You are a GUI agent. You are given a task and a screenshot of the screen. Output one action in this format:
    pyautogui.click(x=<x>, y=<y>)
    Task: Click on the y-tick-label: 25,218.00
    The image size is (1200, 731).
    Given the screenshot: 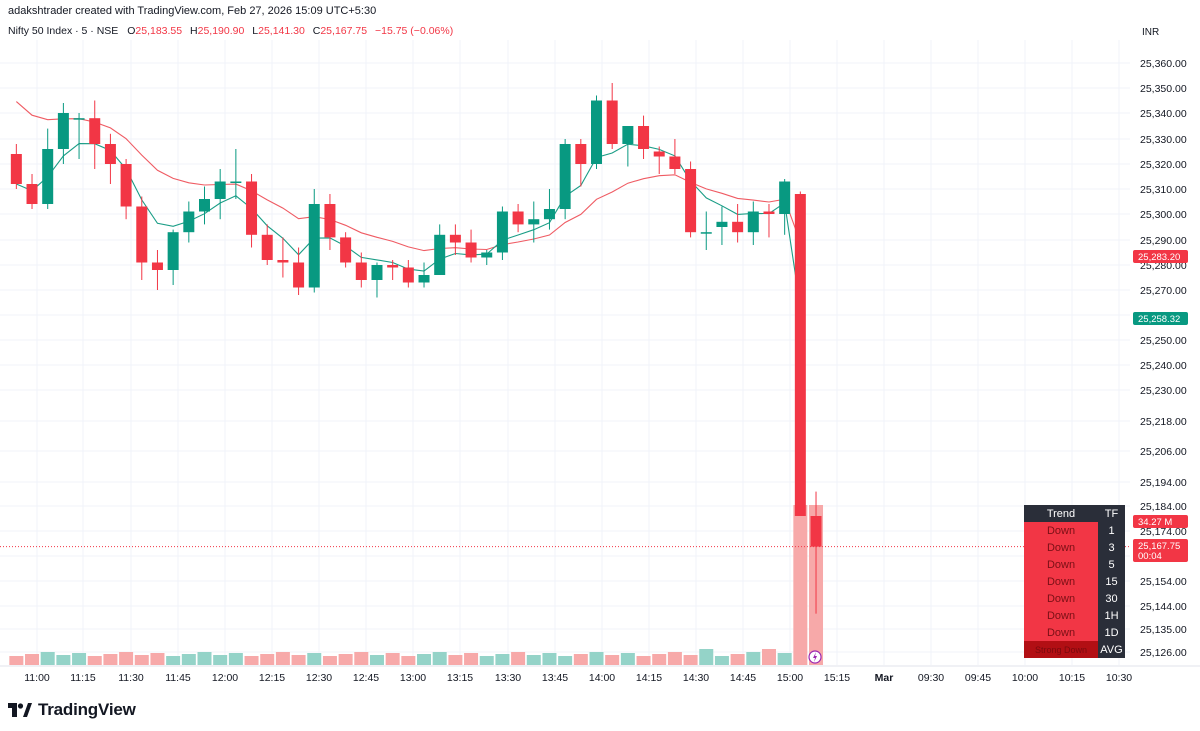 What is the action you would take?
    pyautogui.click(x=1163, y=422)
    